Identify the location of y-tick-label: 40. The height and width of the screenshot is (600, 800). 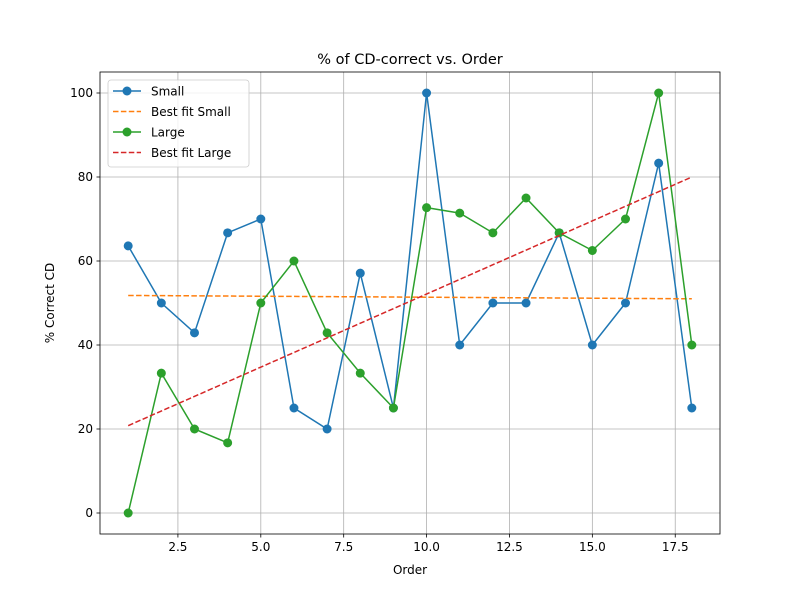
(85, 345).